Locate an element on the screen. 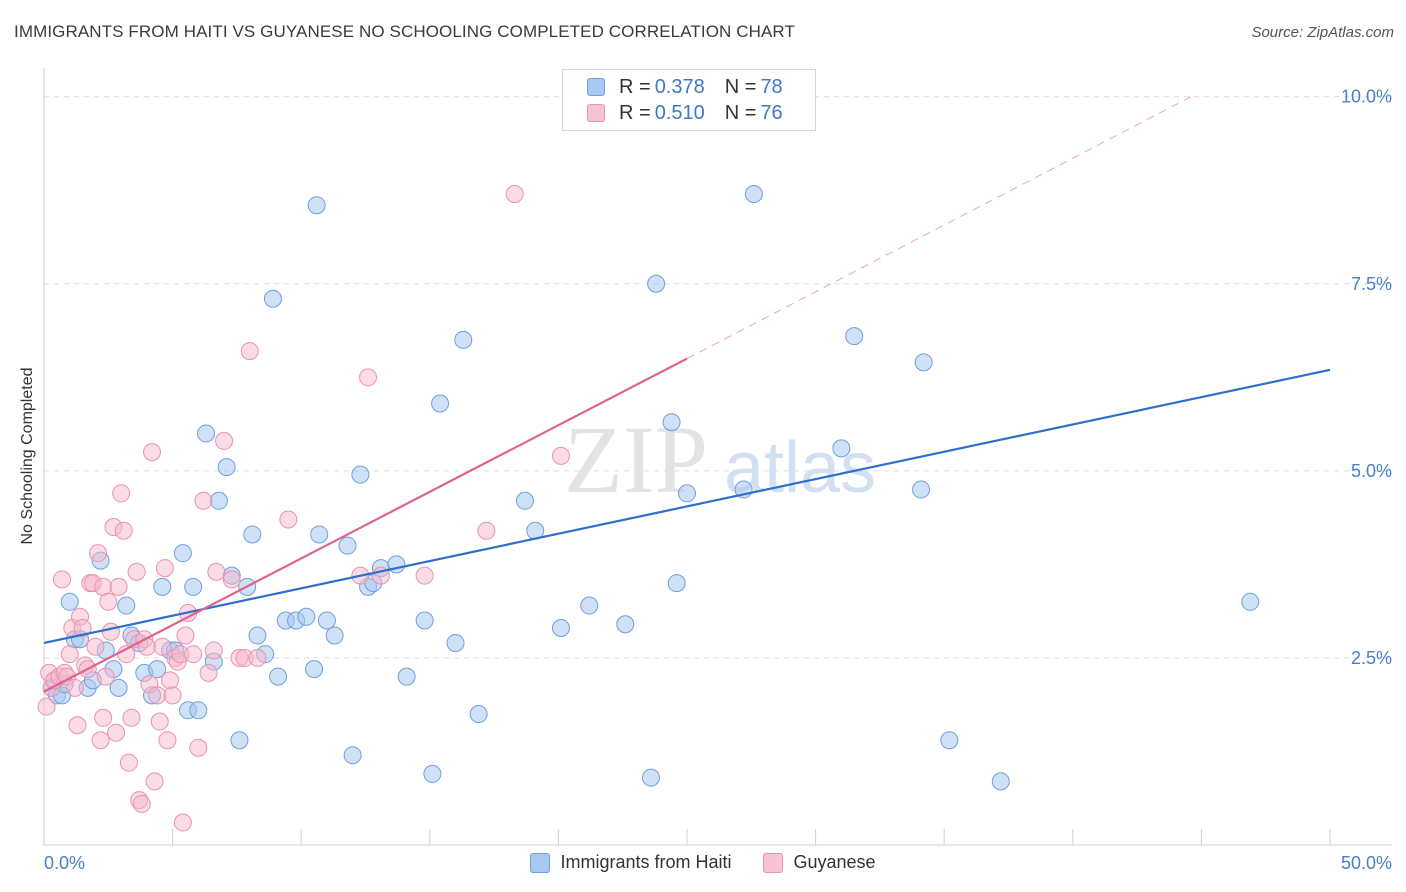  watermark: ZIP atlas is located at coordinates (720, 459).